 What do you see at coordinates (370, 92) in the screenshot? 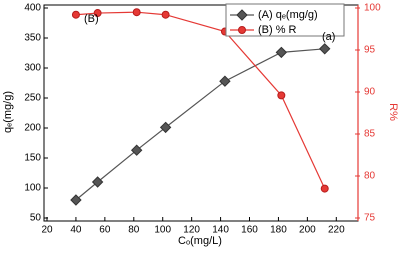
I see `y2-tick-label: 90` at bounding box center [370, 92].